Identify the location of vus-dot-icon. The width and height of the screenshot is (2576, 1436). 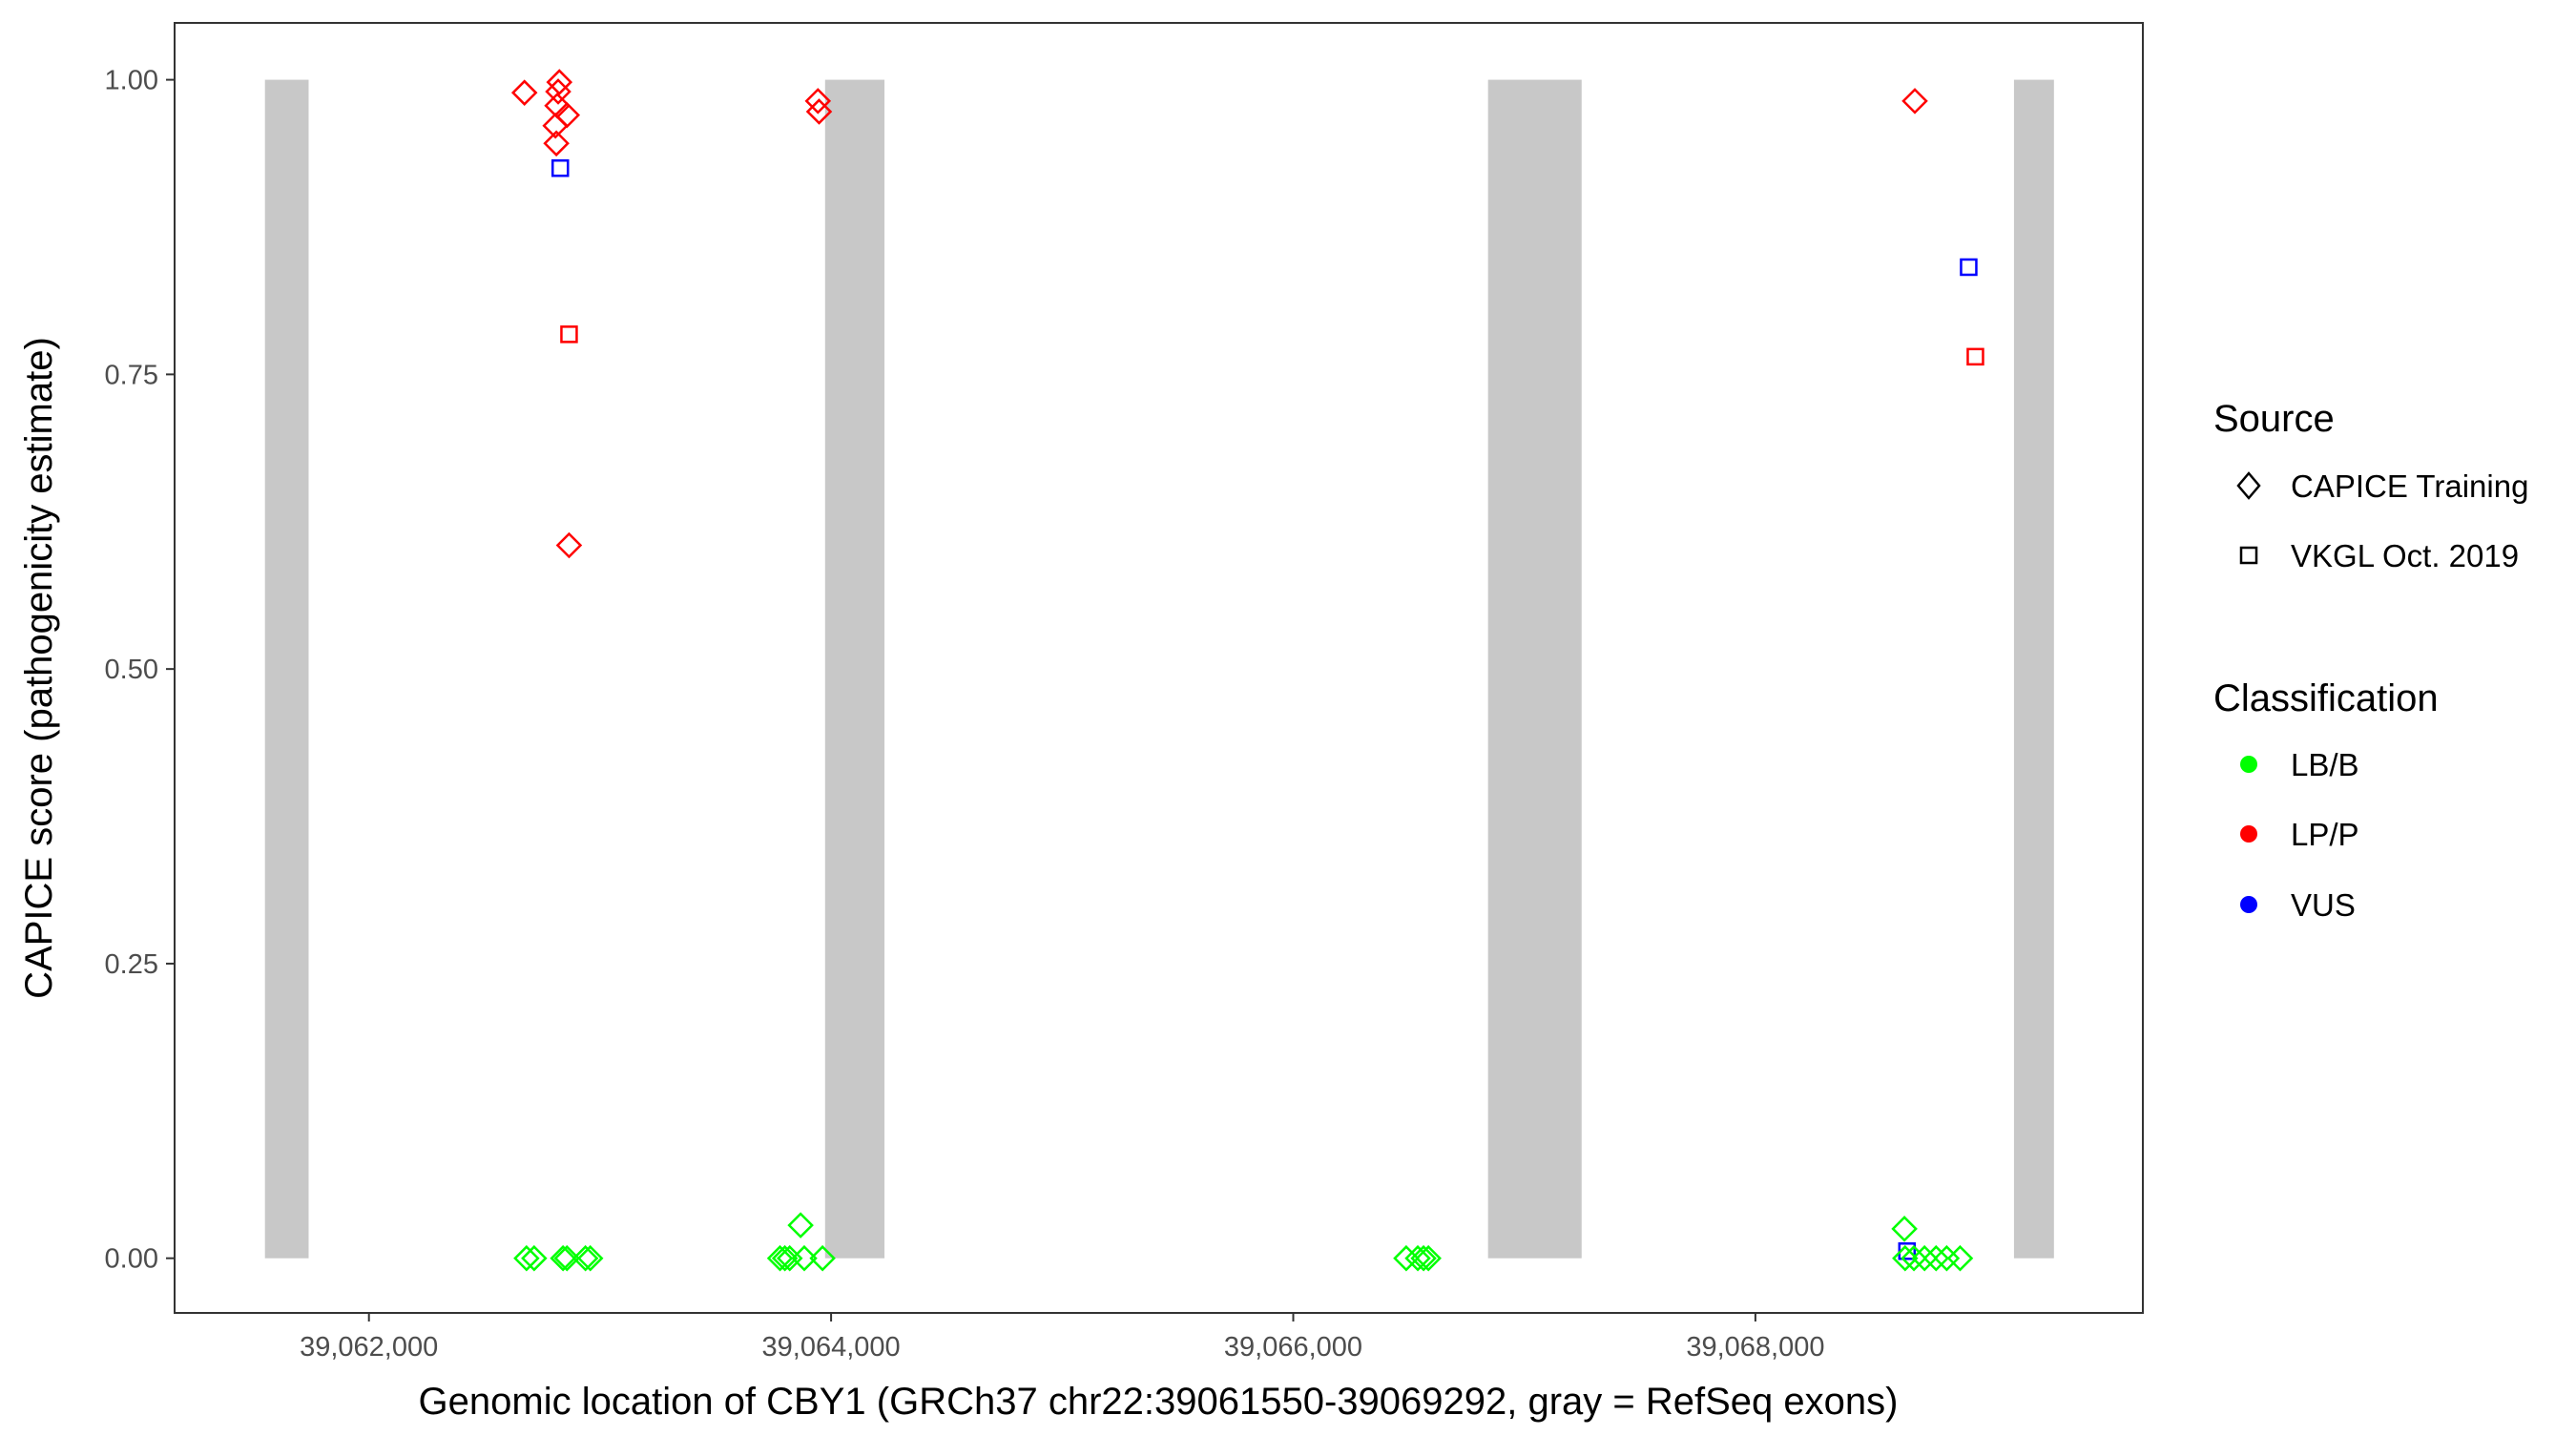
(2248, 904).